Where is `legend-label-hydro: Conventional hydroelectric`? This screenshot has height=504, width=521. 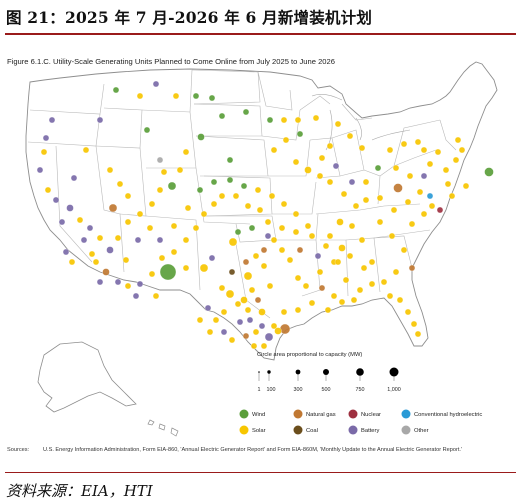
legend-label-hydro: Conventional hydroelectric is located at coordinates (448, 415).